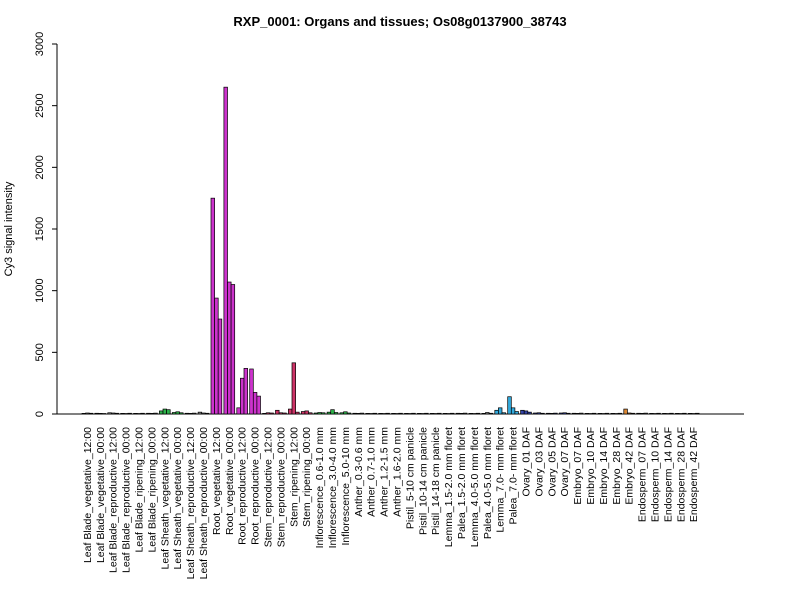  Describe the element at coordinates (514, 476) in the screenshot. I see `x-tick-label: Palea_7.0- mm floret` at that location.